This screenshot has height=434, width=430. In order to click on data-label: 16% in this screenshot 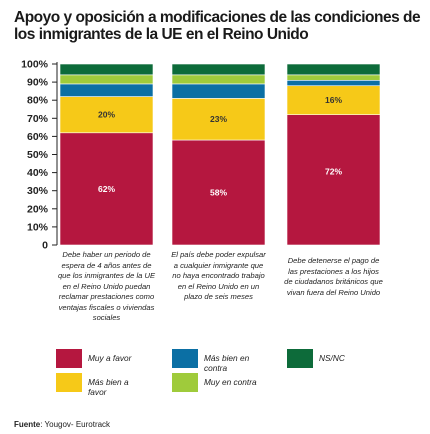, I will do `click(333, 100)`.